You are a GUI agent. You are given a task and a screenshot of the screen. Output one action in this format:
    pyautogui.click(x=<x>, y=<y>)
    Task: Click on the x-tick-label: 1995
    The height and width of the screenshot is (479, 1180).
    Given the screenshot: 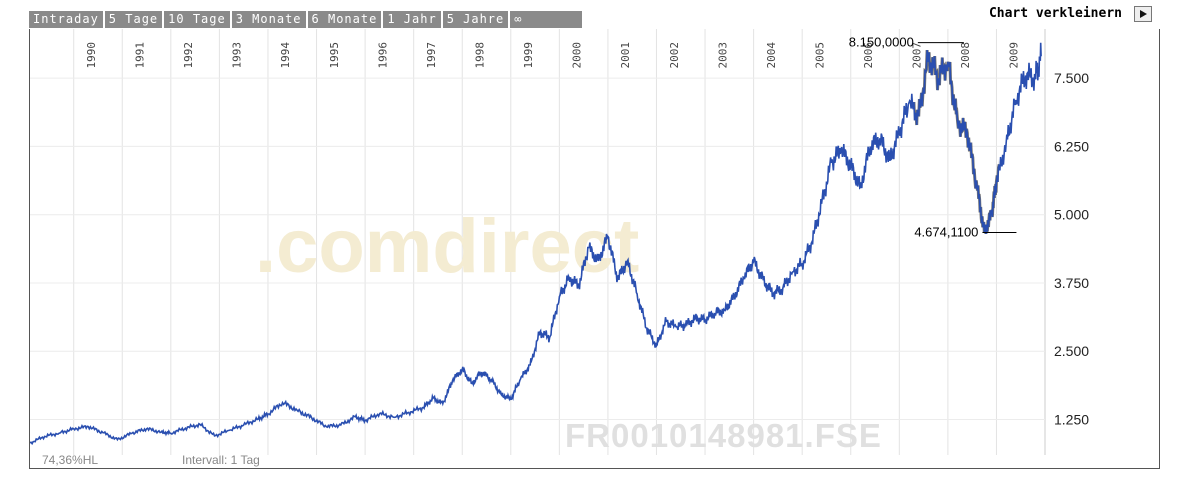 What is the action you would take?
    pyautogui.click(x=334, y=55)
    